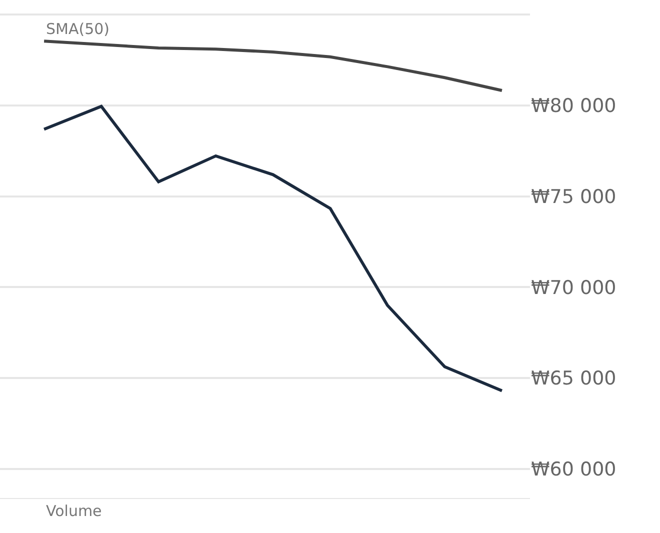 The image size is (660, 533). What do you see at coordinates (573, 287) in the screenshot?
I see `y-tick-label: ₩70 000` at bounding box center [573, 287].